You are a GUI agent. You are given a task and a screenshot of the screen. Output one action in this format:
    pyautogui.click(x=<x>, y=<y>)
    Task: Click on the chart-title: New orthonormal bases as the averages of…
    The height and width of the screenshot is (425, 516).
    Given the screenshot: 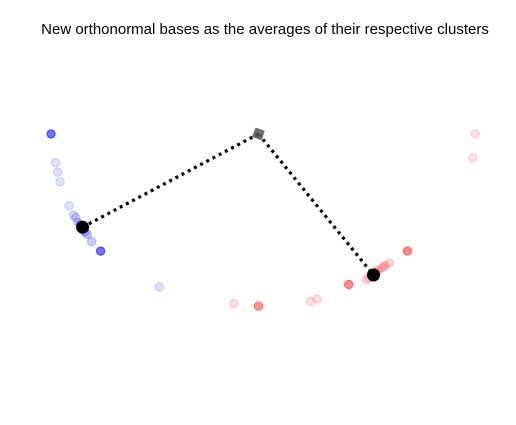 What is the action you would take?
    pyautogui.click(x=265, y=29)
    